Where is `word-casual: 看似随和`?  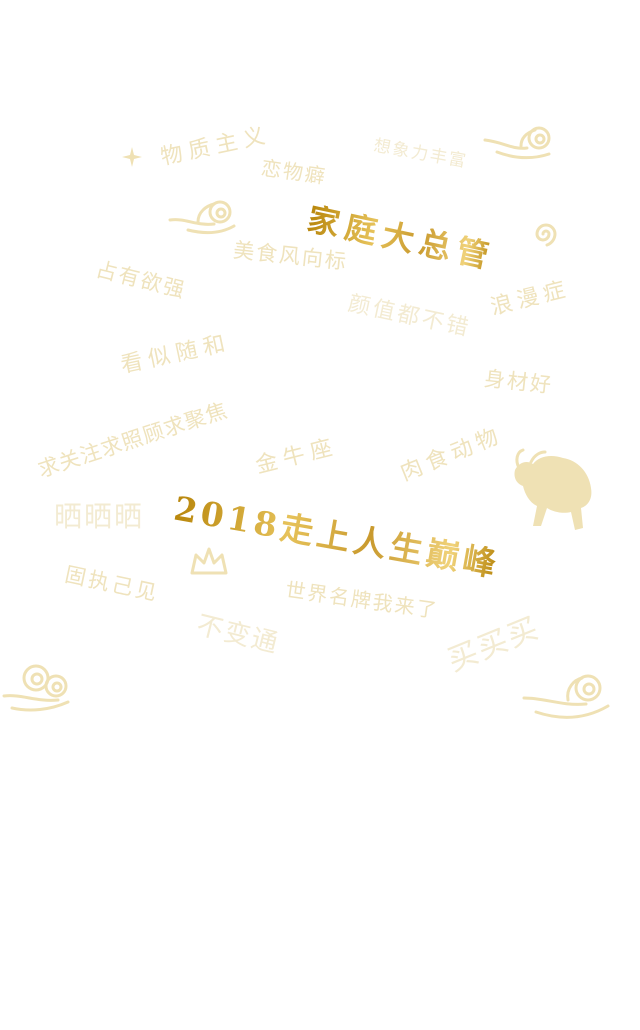
word-casual: 看似随和 is located at coordinates (176, 354).